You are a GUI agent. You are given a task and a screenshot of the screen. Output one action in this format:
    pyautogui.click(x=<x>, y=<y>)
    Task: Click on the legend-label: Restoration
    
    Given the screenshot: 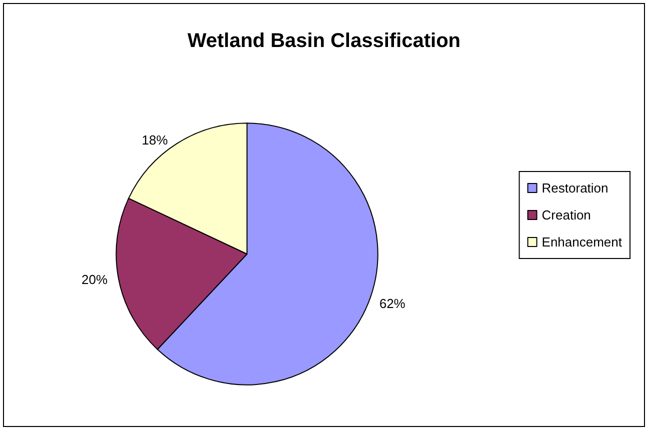 What is the action you would take?
    pyautogui.click(x=575, y=188)
    